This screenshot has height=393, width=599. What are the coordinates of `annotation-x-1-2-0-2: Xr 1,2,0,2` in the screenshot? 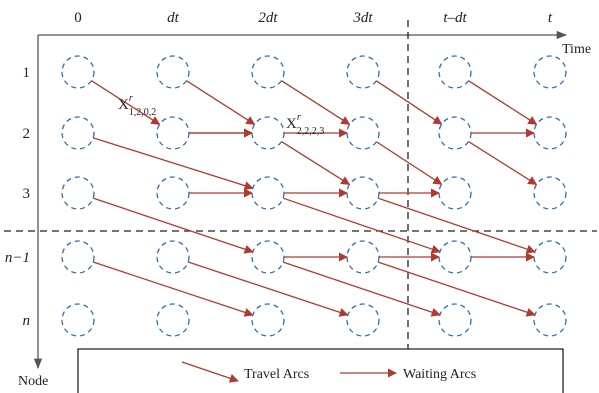 It's located at (137, 105).